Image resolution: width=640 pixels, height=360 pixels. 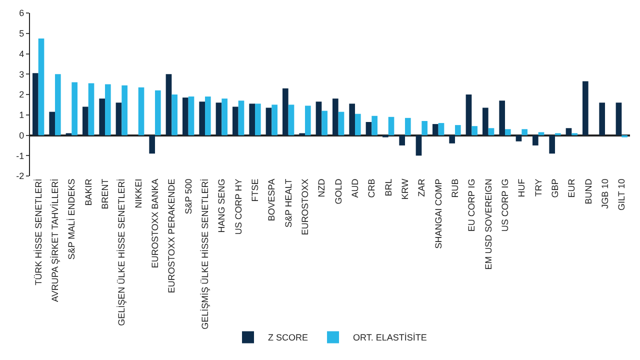 I want to click on x-tick-label: ZAR, so click(x=421, y=187).